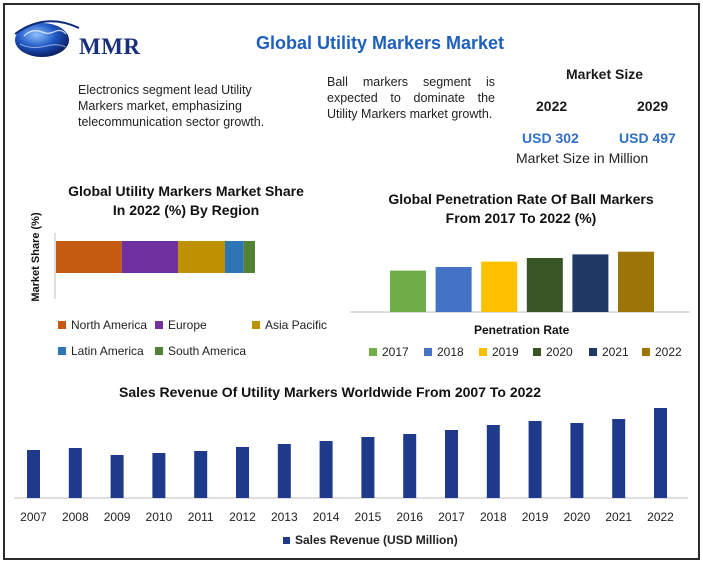 The width and height of the screenshot is (703, 563). Describe the element at coordinates (207, 351) in the screenshot. I see `region-legend-label: South America` at that location.